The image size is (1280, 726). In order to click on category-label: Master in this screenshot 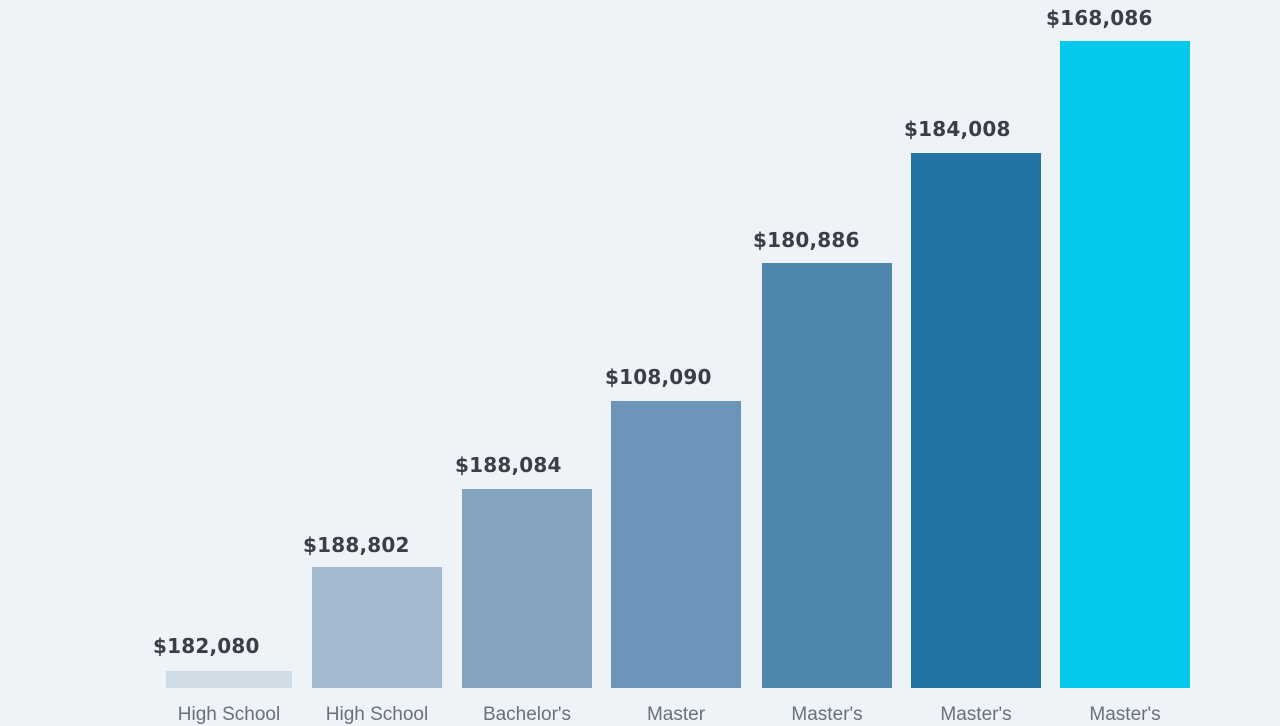, I will do `click(676, 714)`.